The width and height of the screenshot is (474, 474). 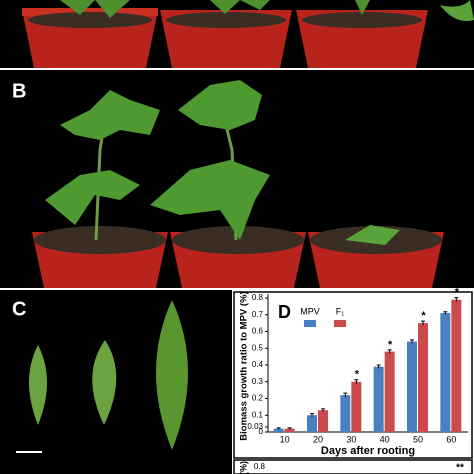 What do you see at coordinates (258, 381) in the screenshot?
I see `y-tick-label: 0.3` at bounding box center [258, 381].